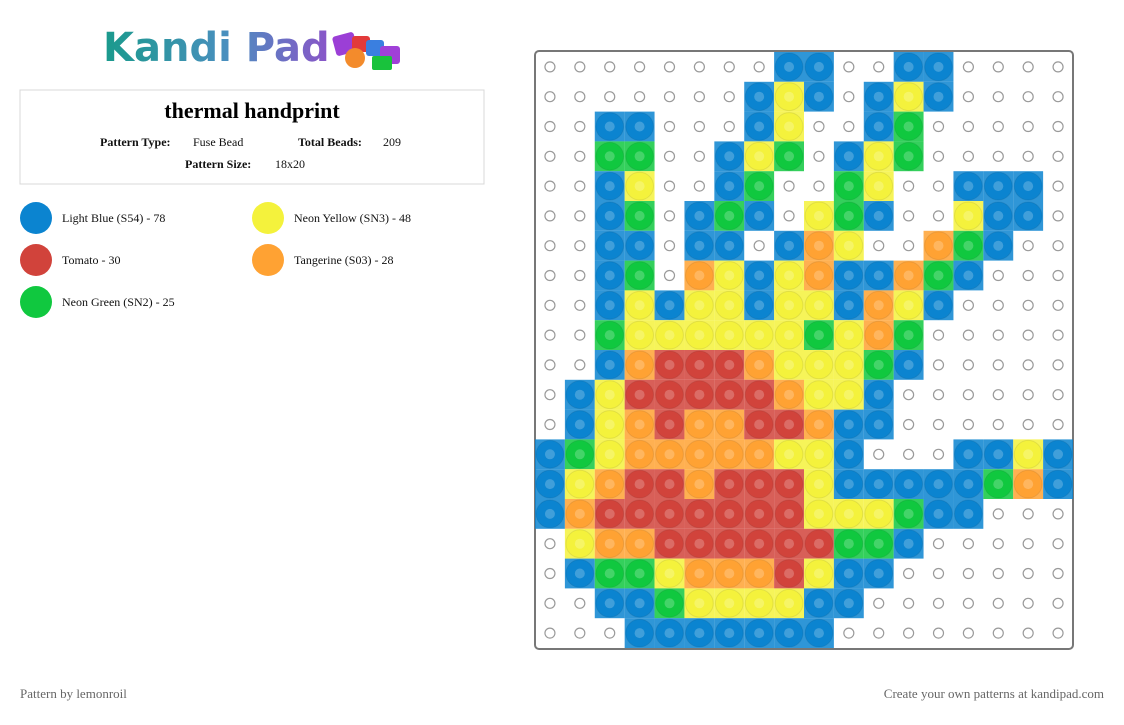  I want to click on logo: Kandi Pad, so click(216, 48).